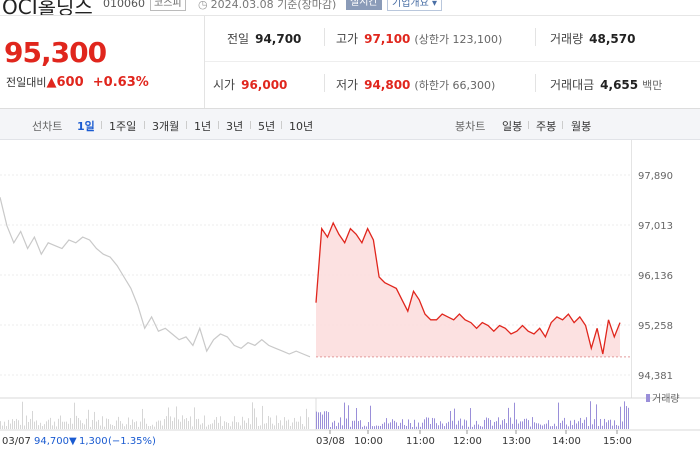 The image size is (700, 450). Describe the element at coordinates (123, 126) in the screenshot. I see `tab-1w: 1주일` at that location.